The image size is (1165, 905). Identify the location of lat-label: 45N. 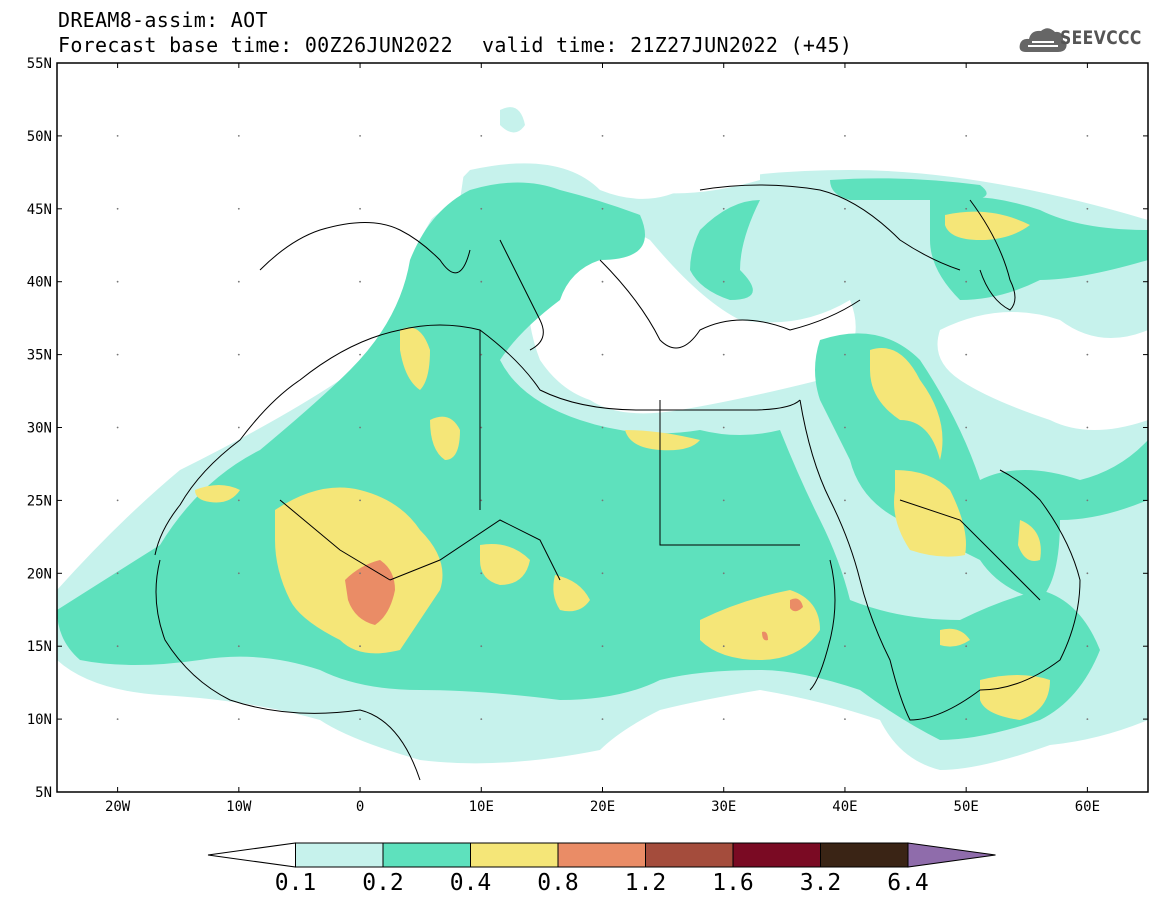
(39, 210).